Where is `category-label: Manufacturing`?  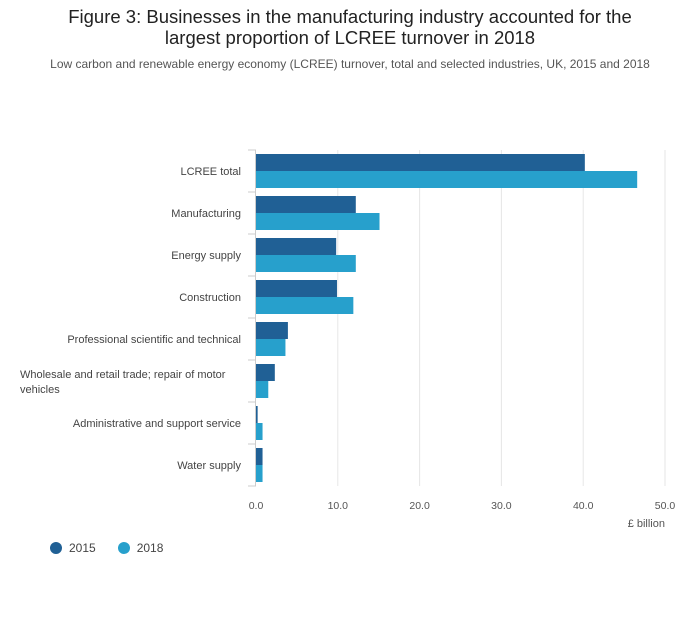 category-label: Manufacturing is located at coordinates (206, 214).